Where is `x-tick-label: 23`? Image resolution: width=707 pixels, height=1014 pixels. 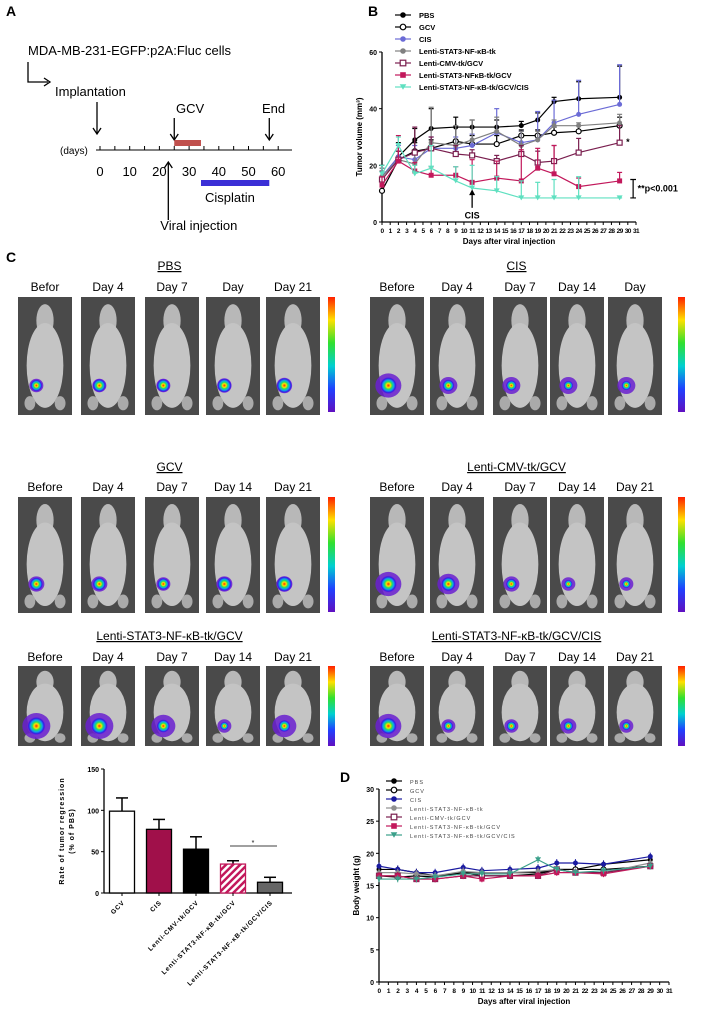 x-tick-label: 23 is located at coordinates (594, 991).